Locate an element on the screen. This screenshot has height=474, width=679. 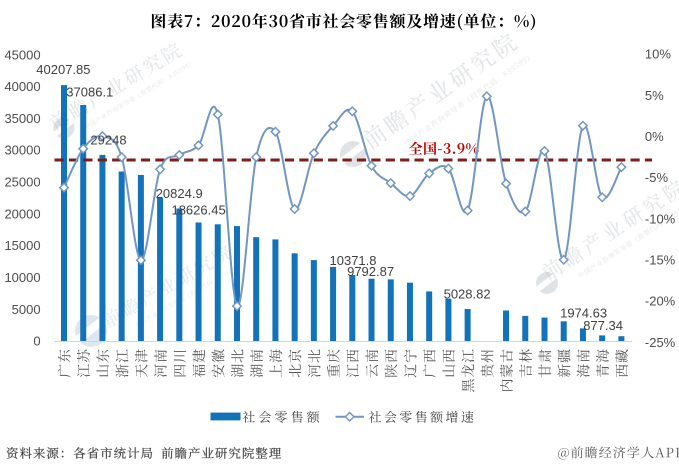
svg-text: 10000 is located at coordinates (22, 277).